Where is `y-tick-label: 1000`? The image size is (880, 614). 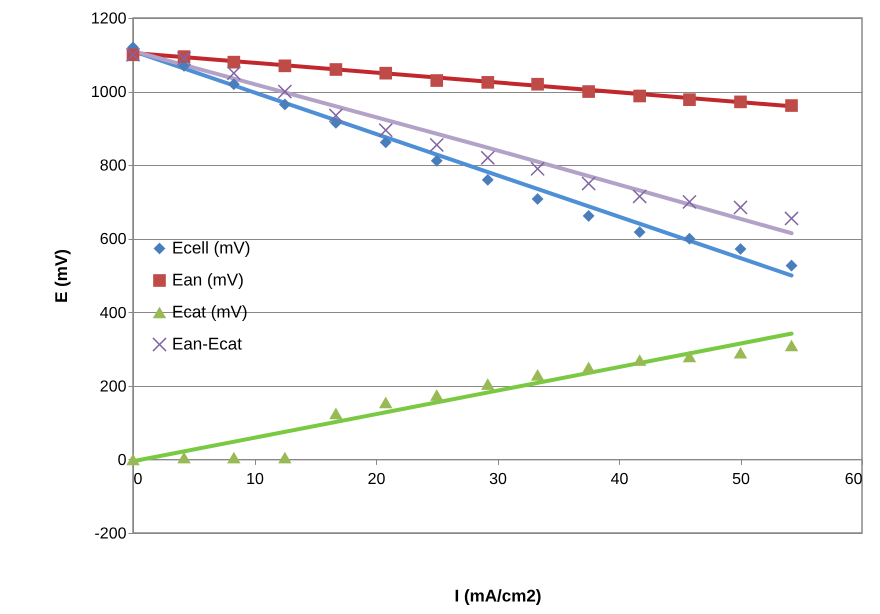
y-tick-label: 1000 is located at coordinates (108, 93).